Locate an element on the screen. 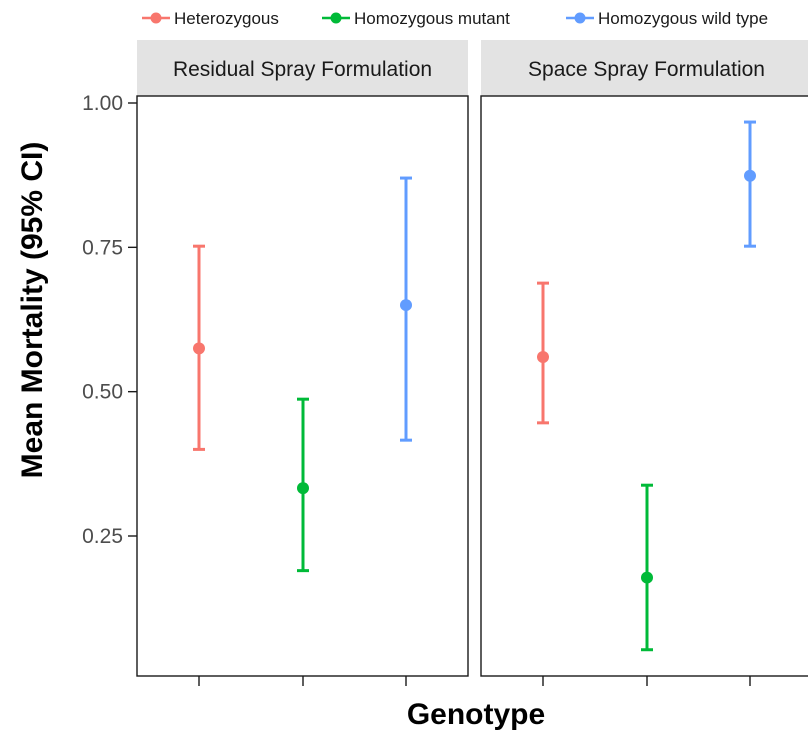 This screenshot has height=733, width=808. legend-label: Heterozygous is located at coordinates (226, 18).